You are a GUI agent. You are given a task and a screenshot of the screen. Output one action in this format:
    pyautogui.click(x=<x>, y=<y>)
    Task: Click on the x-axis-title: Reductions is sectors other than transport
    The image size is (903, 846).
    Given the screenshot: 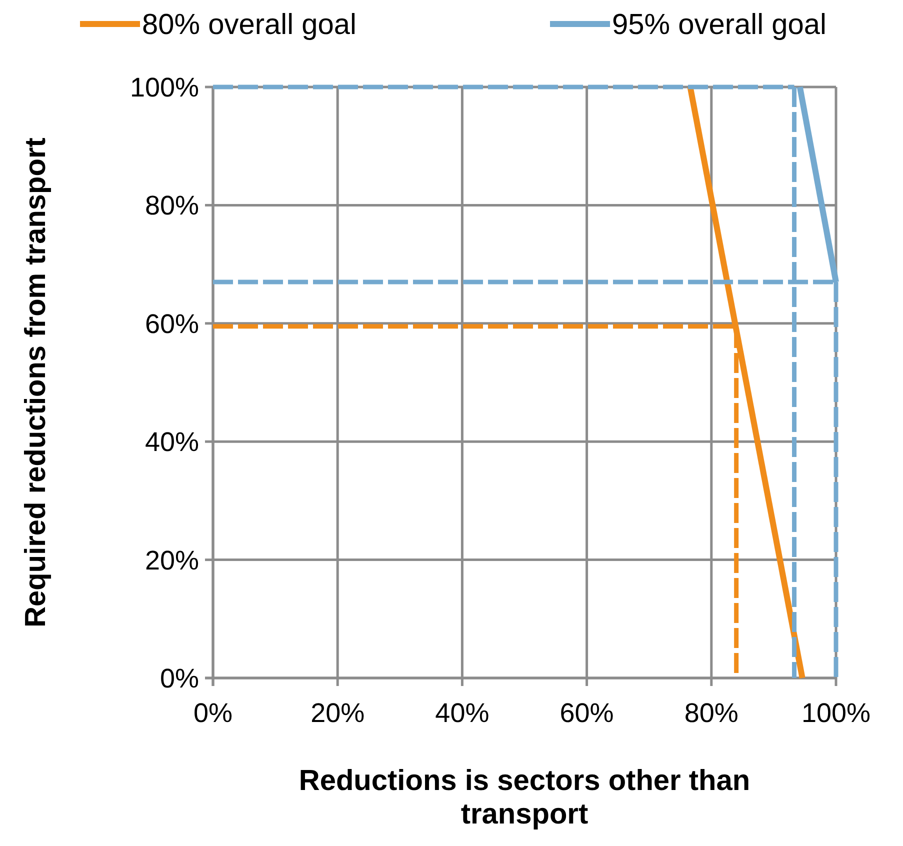 What is the action you would take?
    pyautogui.click(x=524, y=797)
    